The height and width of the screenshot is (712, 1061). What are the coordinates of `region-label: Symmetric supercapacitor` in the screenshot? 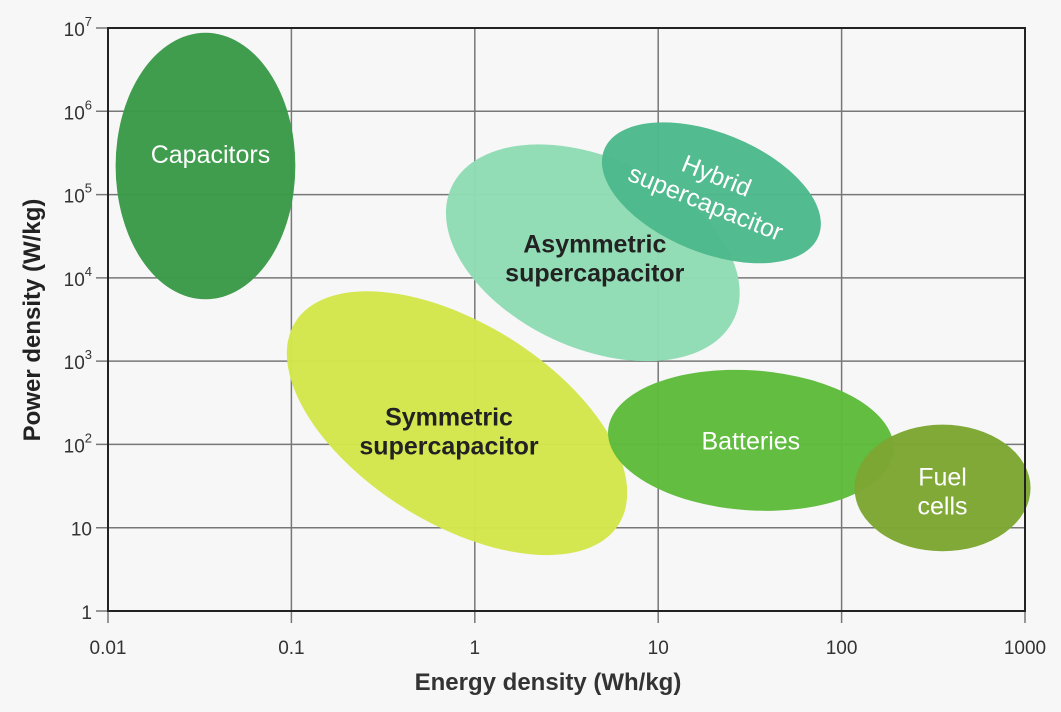 It's located at (449, 432).